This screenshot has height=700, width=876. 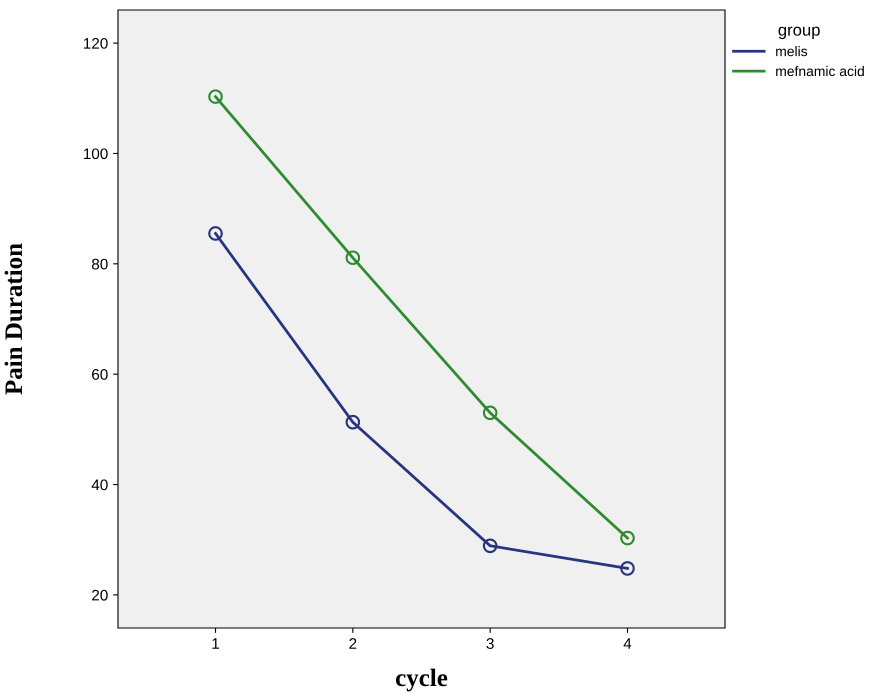 I want to click on y-axis-title: Pain Duration, so click(x=13, y=319).